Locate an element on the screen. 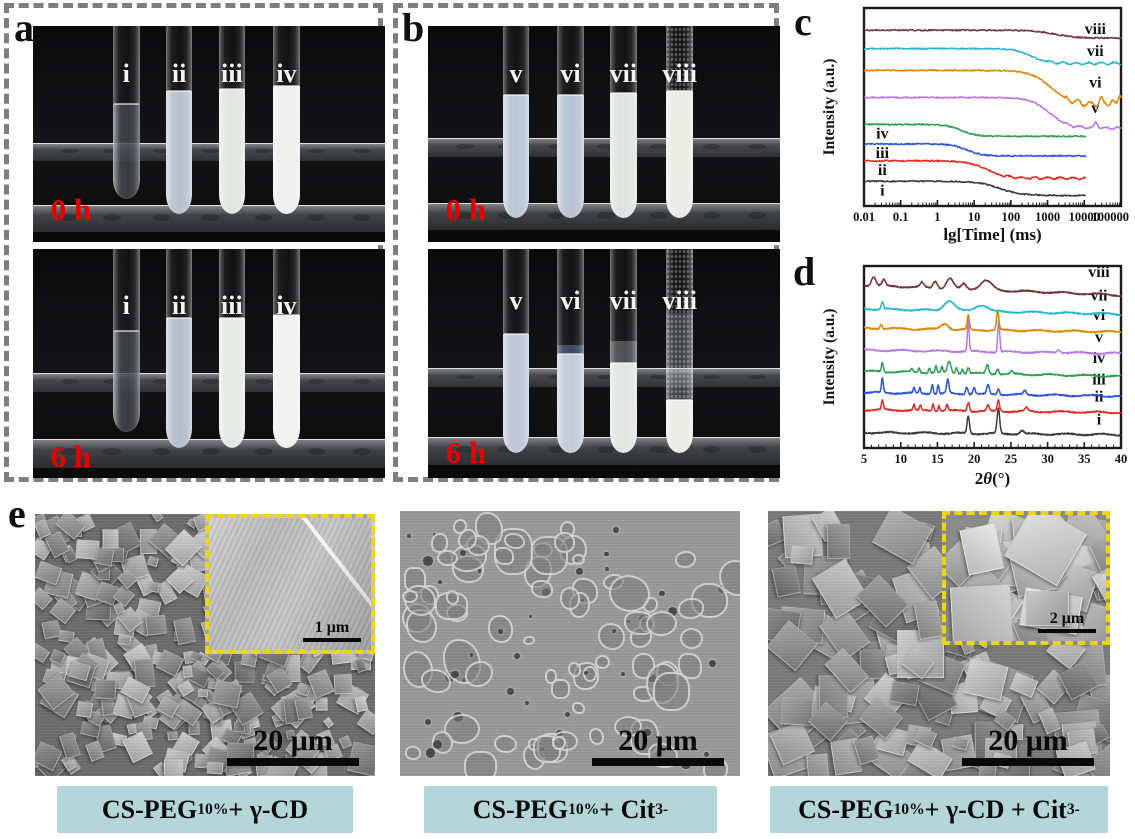 Image resolution: width=1135 pixels, height=839 pixels. tube-label-vi: vi is located at coordinates (570, 300).